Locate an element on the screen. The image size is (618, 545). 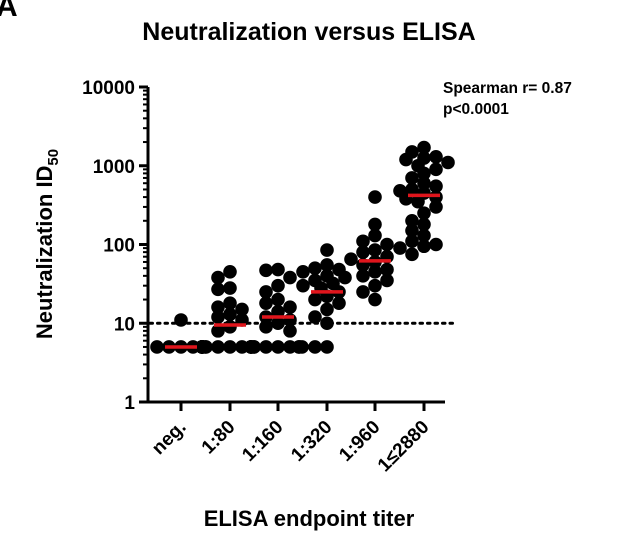
x-axis-title: ELISA endpoint titer is located at coordinates (309, 518).